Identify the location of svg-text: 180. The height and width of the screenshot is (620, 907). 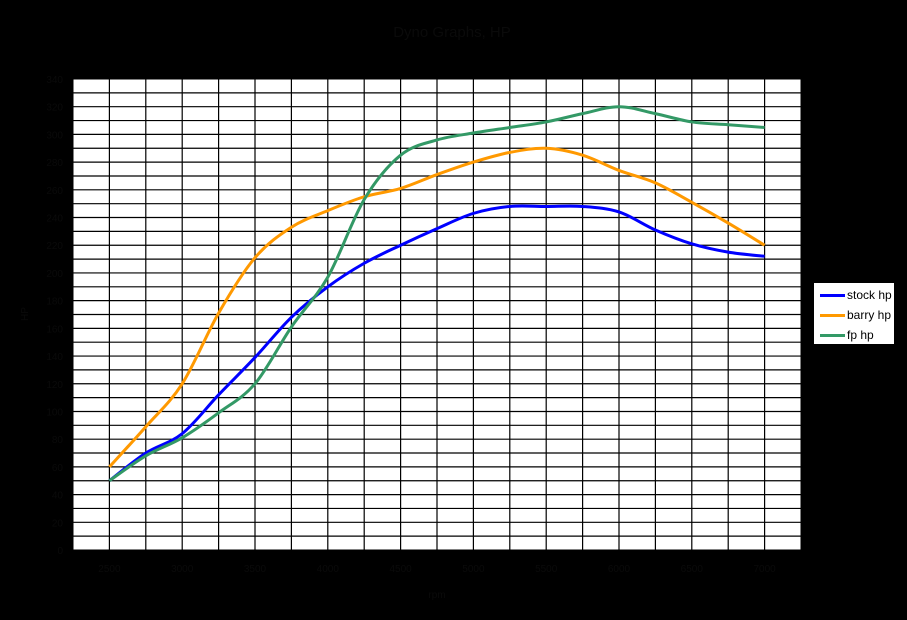
(54, 302).